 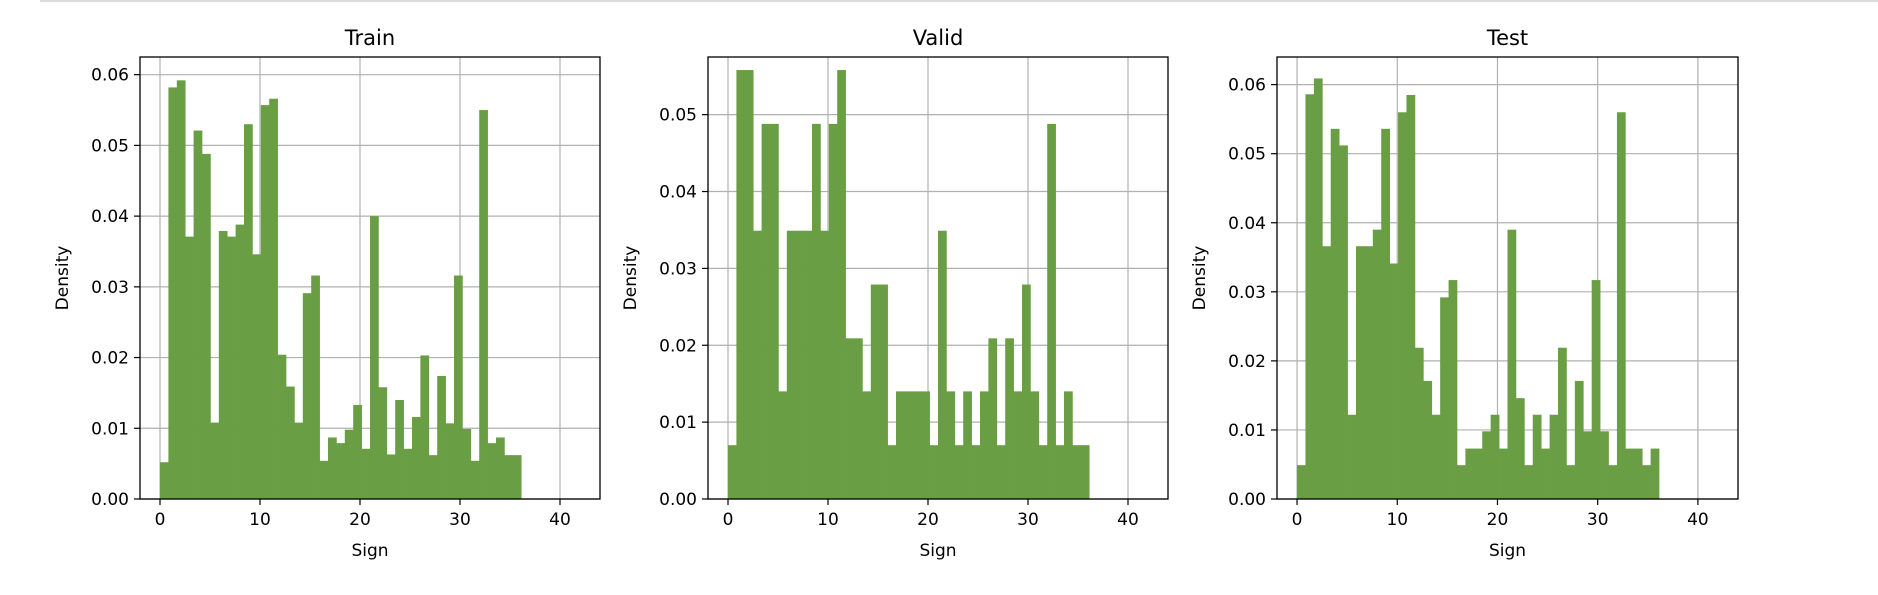 I want to click on y-tick-label: 0.00, so click(x=1247, y=500).